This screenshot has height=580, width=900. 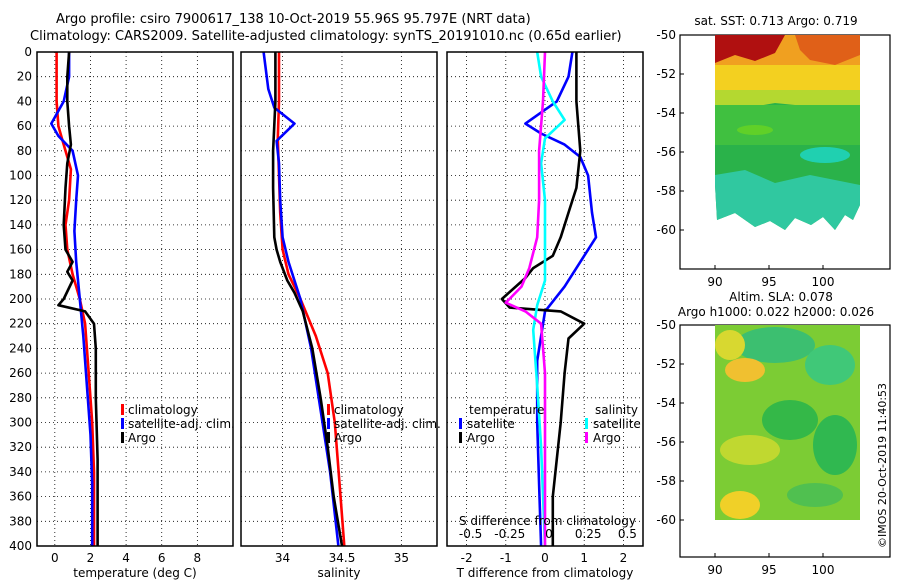 I want to click on legend-salinity-title: salinity, so click(x=616, y=410).